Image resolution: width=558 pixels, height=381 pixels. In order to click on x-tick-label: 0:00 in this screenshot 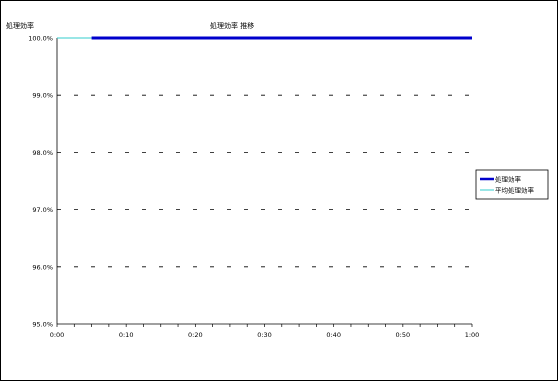, I will do `click(57, 335)`.